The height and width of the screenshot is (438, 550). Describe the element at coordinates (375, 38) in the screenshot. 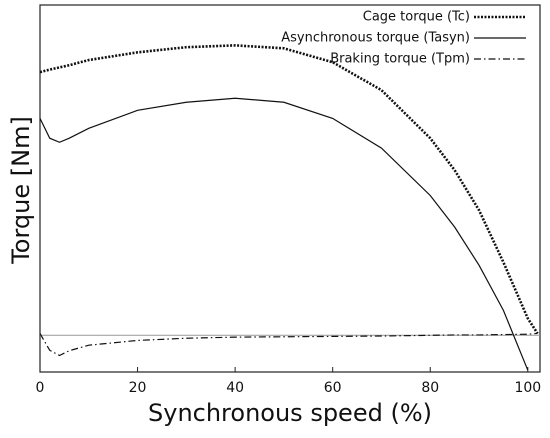

I see `legend-label: Asynchronous torque (Tasyn)` at that location.